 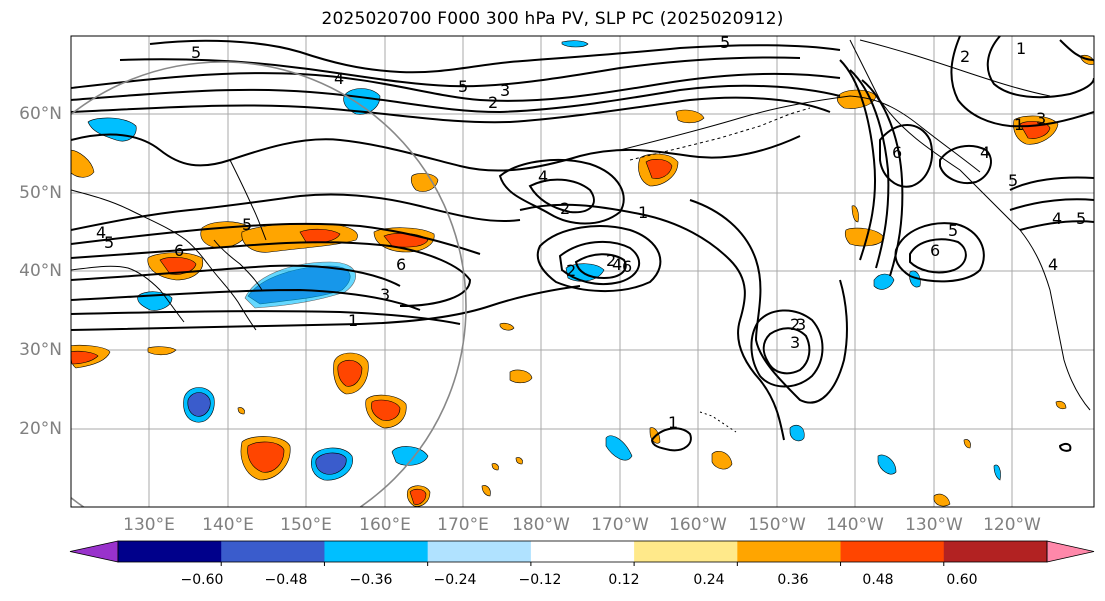 What do you see at coordinates (720, 134) in the screenshot?
I see `aleutian-islands` at bounding box center [720, 134].